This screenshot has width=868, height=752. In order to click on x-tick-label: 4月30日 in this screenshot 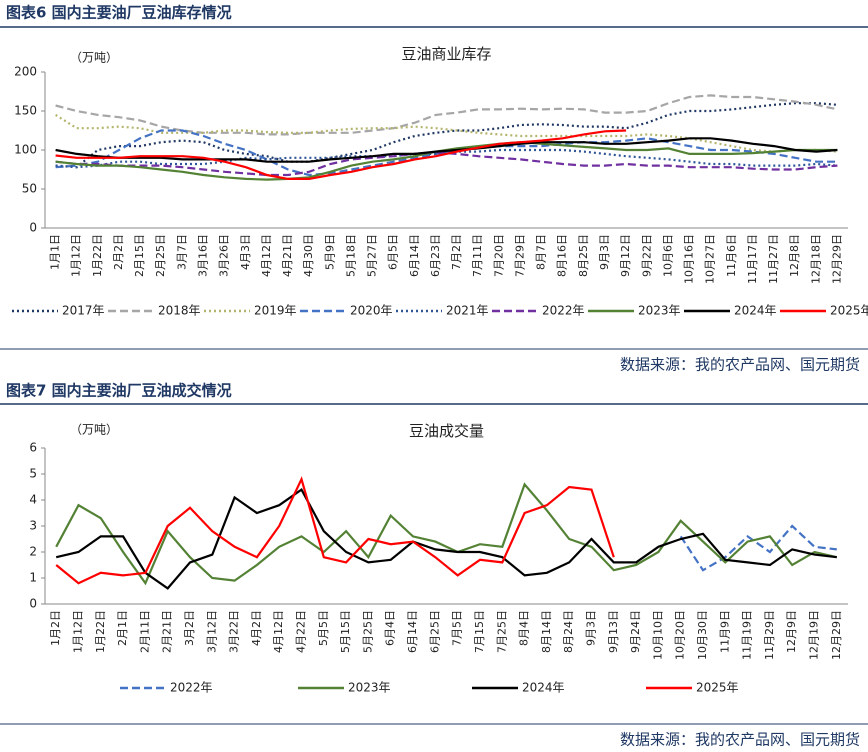, I will do `click(308, 255)`.